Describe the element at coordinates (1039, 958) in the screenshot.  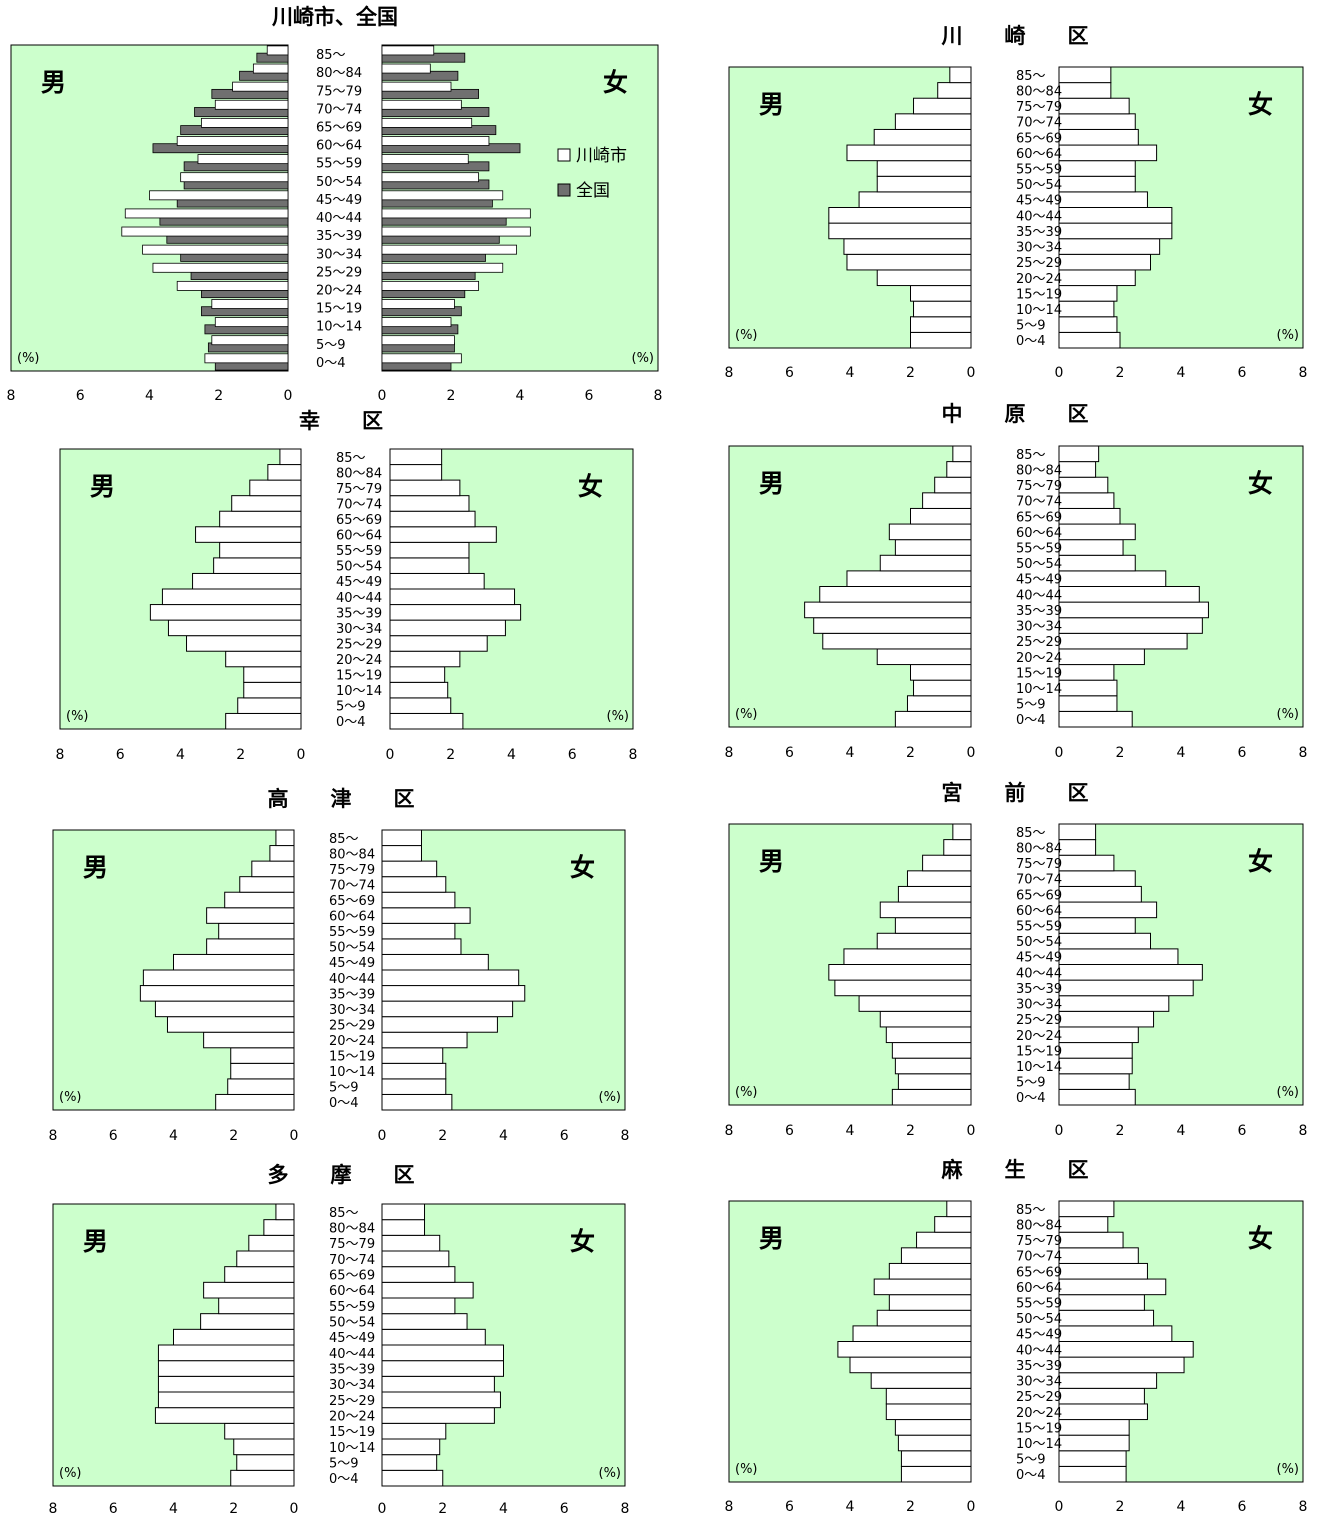
I see `age-label: 45～49` at that location.